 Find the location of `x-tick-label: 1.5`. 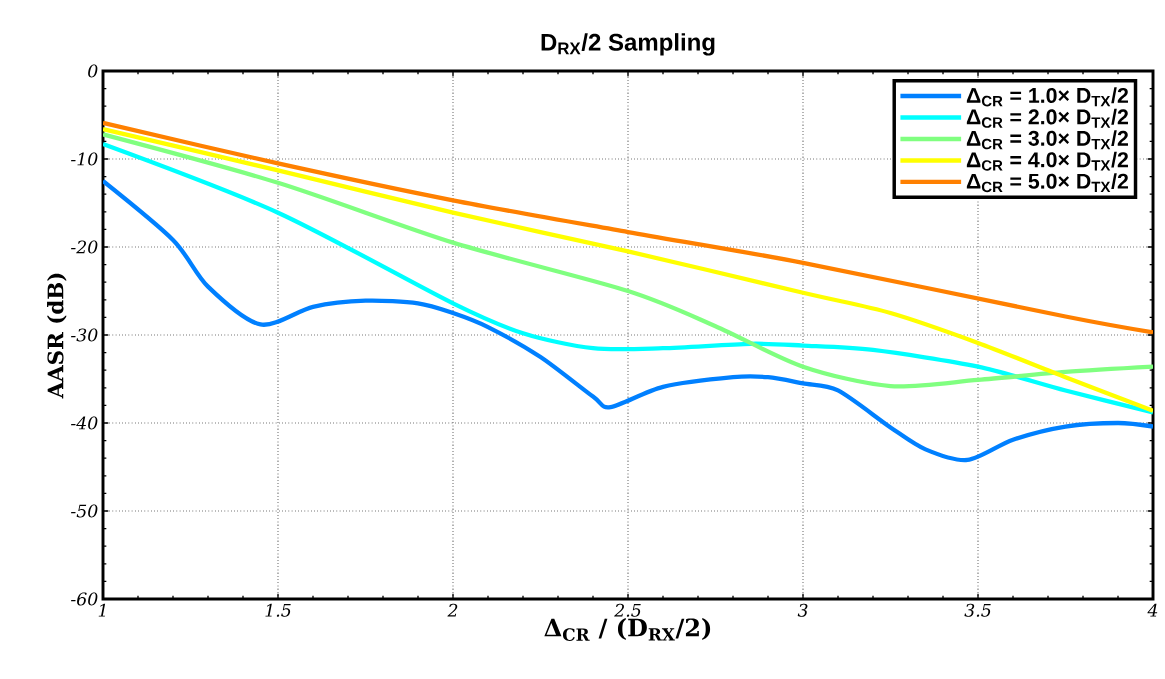

x-tick-label: 1.5 is located at coordinates (278, 610).